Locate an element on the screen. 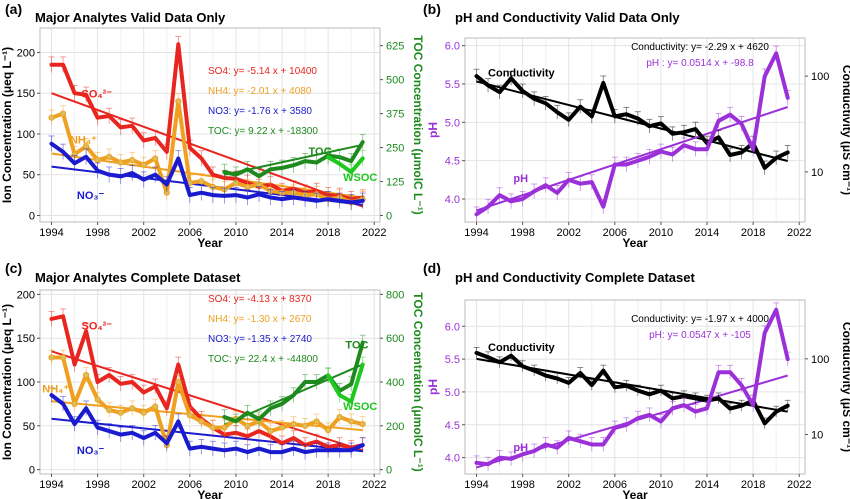 The image size is (850, 499). panel-label: (c) is located at coordinates (13, 268).